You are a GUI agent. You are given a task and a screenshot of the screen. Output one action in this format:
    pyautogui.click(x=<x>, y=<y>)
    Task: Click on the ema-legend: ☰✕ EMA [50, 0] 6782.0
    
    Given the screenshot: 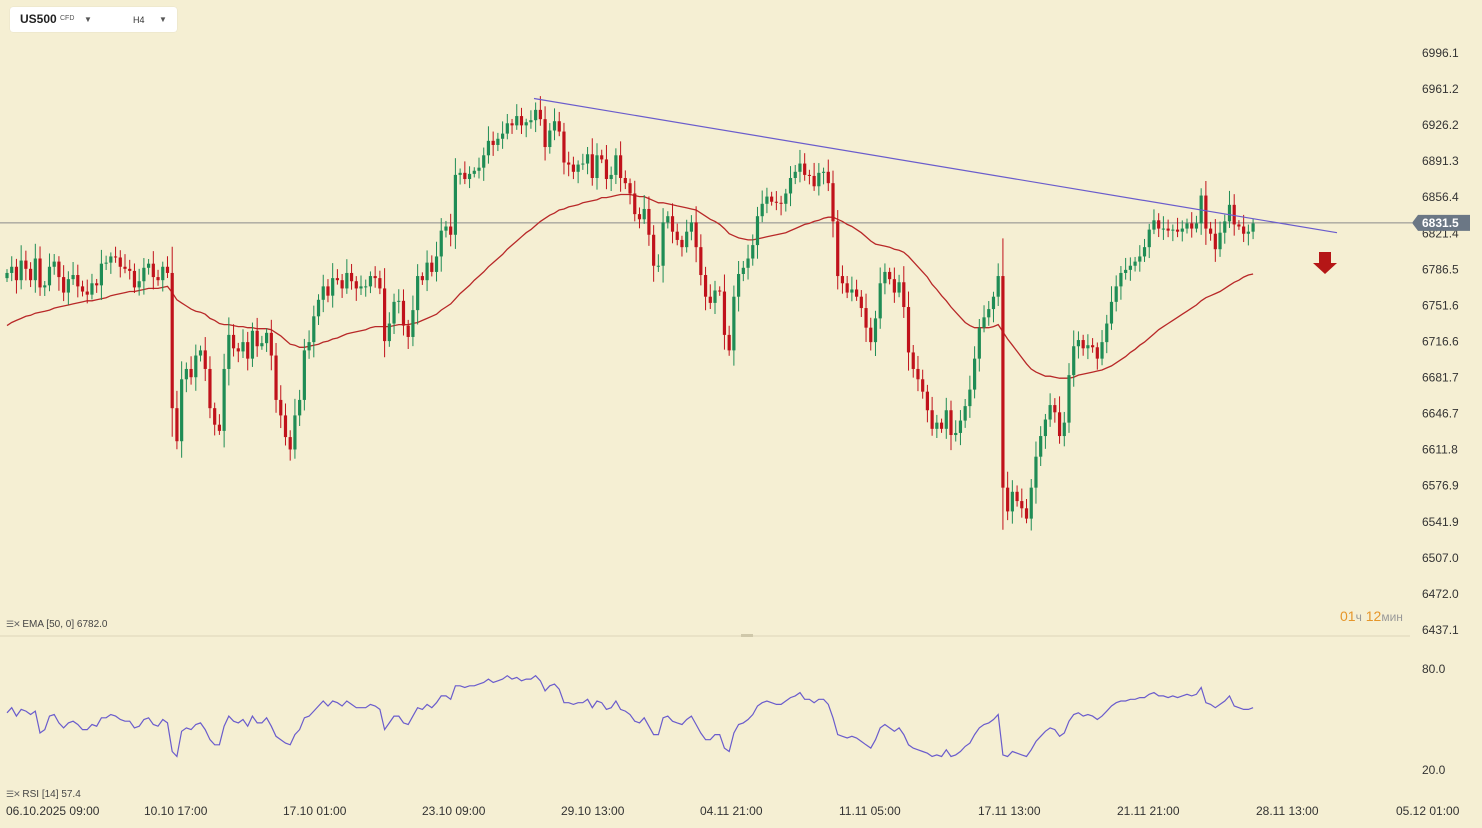 What is the action you would take?
    pyautogui.click(x=56, y=624)
    